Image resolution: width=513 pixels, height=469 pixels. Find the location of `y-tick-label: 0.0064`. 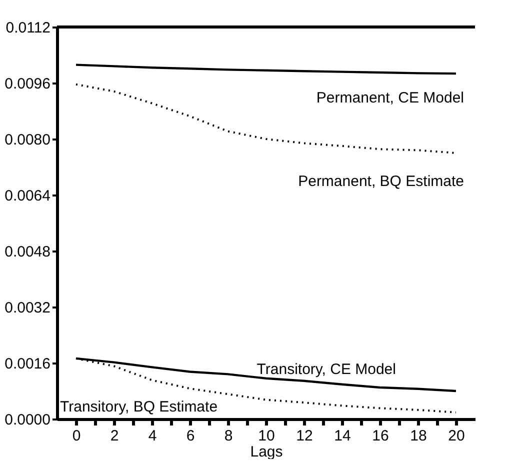

y-tick-label: 0.0064 is located at coordinates (27, 196).